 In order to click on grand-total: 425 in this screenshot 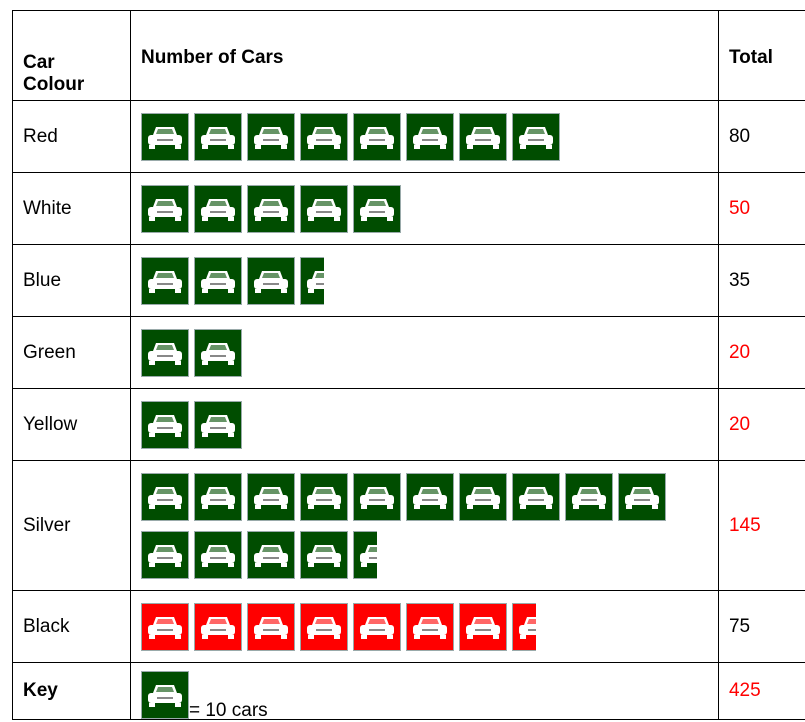, I will do `click(761, 691)`.